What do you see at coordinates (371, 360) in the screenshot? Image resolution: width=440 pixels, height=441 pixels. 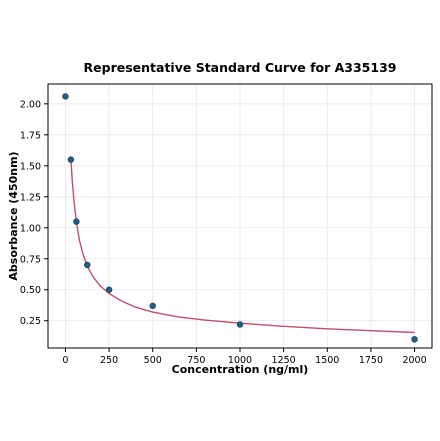 I see `x-tick-label: 1750` at bounding box center [371, 360].